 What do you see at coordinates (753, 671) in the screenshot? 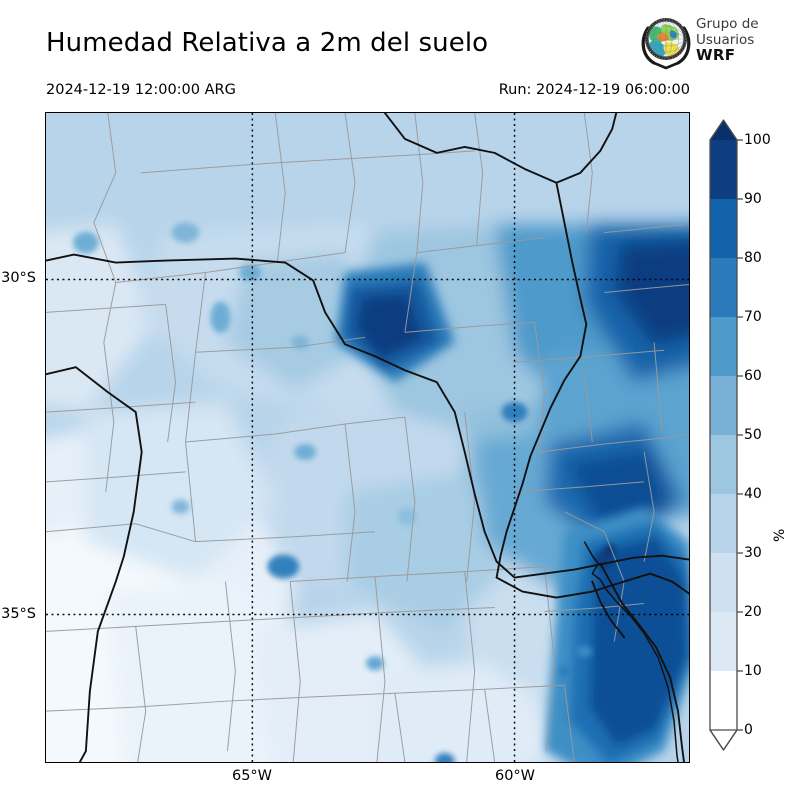
I see `colorbar-tick-10: 10` at bounding box center [753, 671].